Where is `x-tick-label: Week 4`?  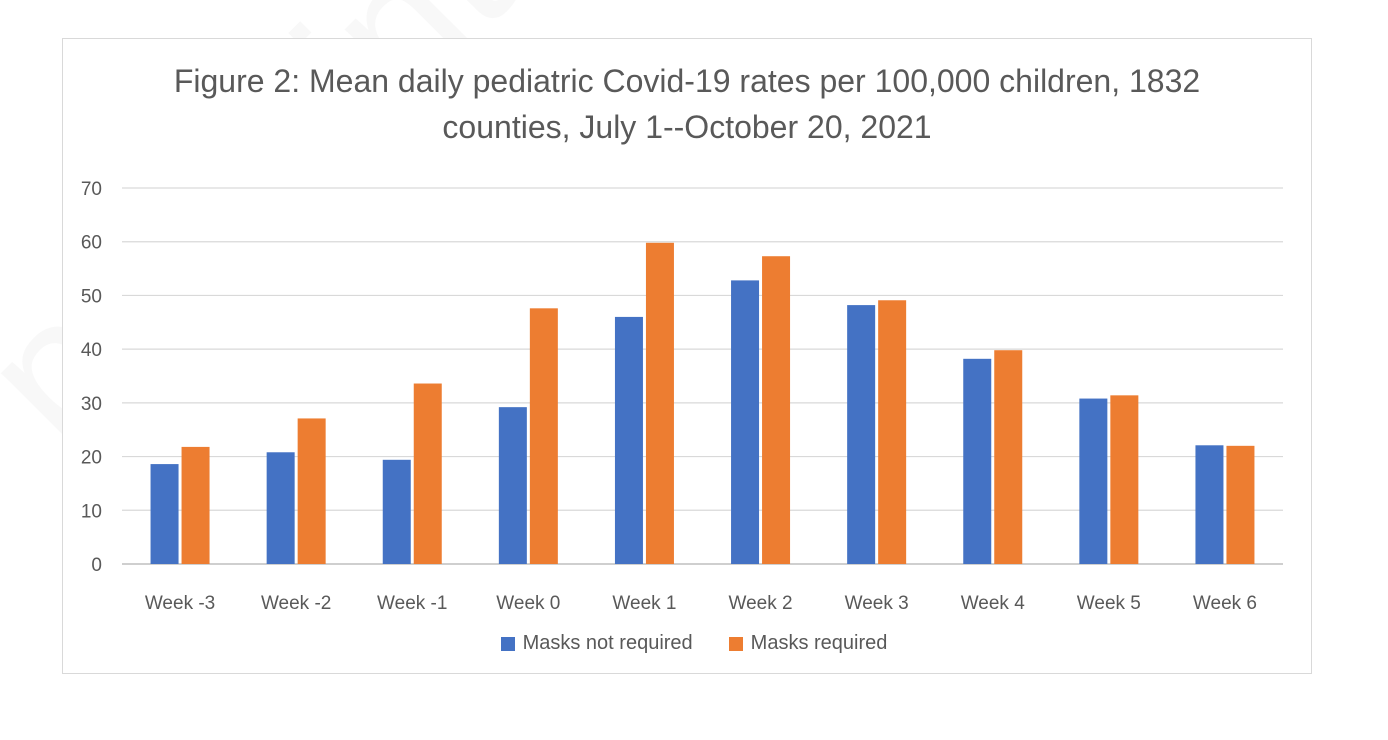 x-tick-label: Week 4 is located at coordinates (993, 603).